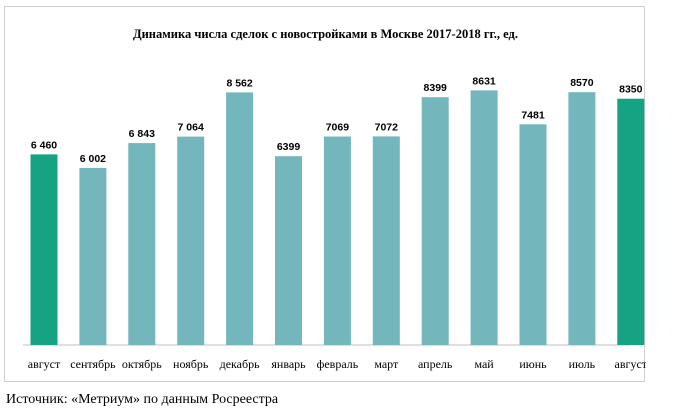  I want to click on bar-value-label-5: 6399, so click(289, 147).